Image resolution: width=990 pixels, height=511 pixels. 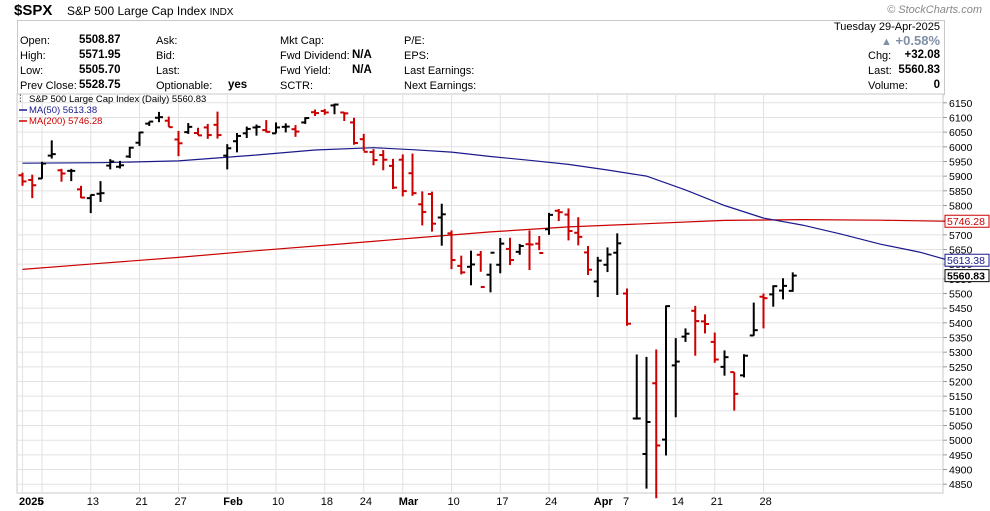 What do you see at coordinates (417, 56) in the screenshot?
I see `eps-label: EPS:` at bounding box center [417, 56].